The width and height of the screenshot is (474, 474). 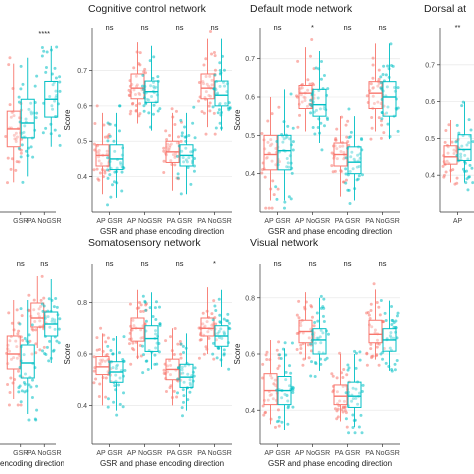 What do you see at coordinates (348, 221) in the screenshot?
I see `x-tick-label: PA GSR` at bounding box center [348, 221].